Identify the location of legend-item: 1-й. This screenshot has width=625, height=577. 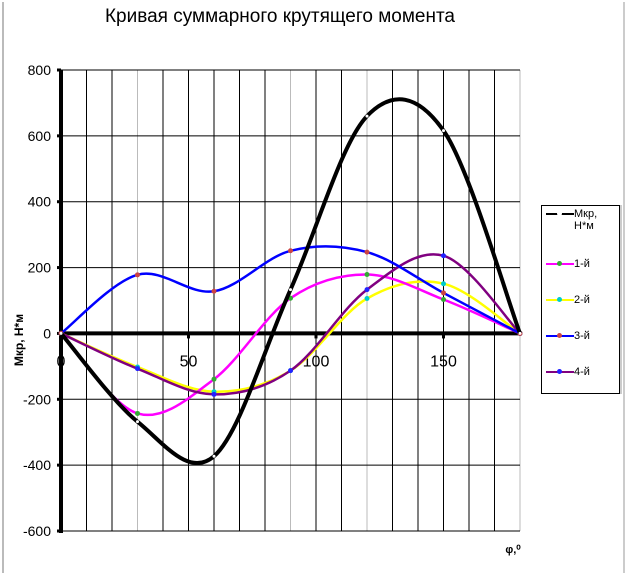
(580, 264).